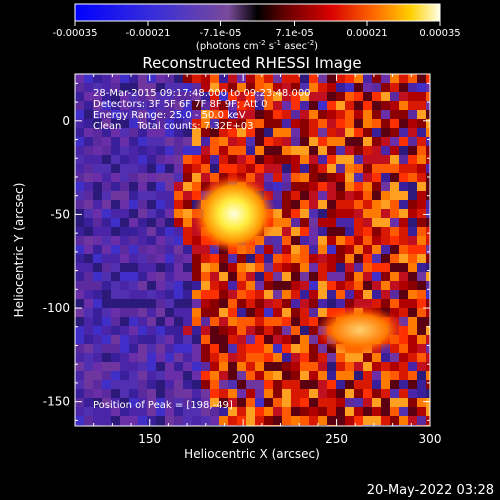 The image size is (500, 500). Describe the element at coordinates (366, 33) in the screenshot. I see `colorbar-tick-label: 0.00021` at that location.